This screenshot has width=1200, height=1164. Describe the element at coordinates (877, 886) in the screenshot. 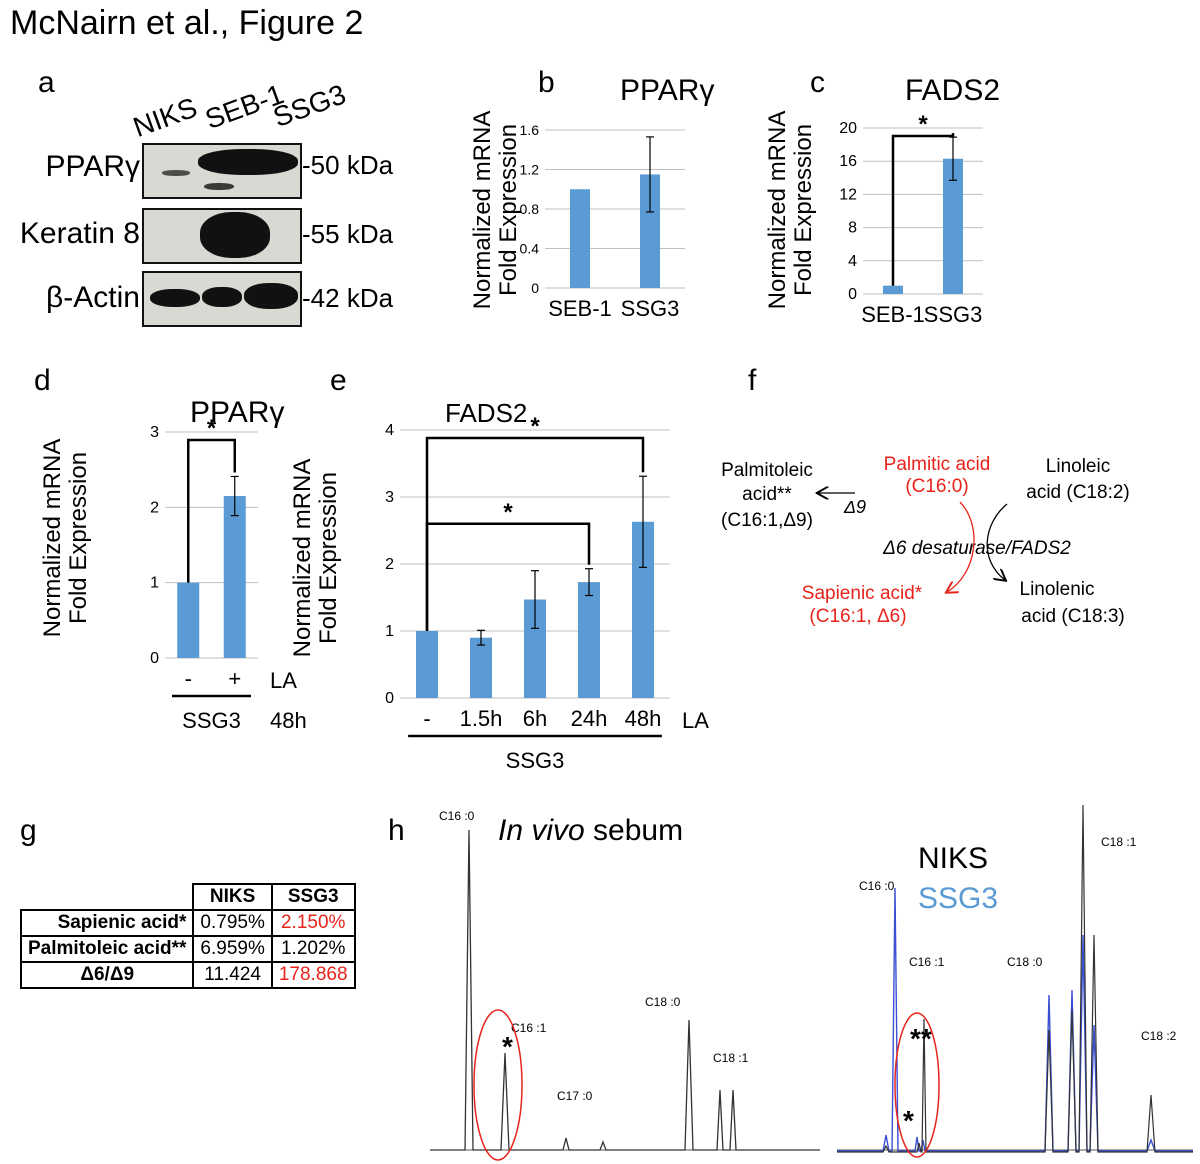

I see `peak-label: C16 :0` at that location.